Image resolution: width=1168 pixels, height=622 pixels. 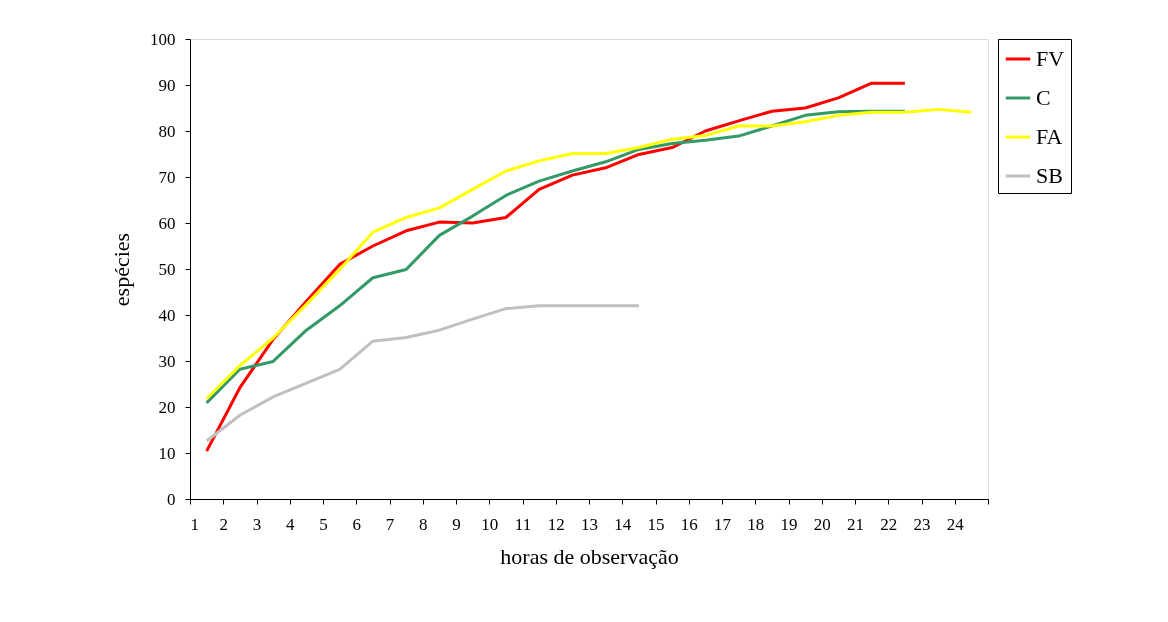 What do you see at coordinates (167, 177) in the screenshot?
I see `y-tick-label: 70` at bounding box center [167, 177].